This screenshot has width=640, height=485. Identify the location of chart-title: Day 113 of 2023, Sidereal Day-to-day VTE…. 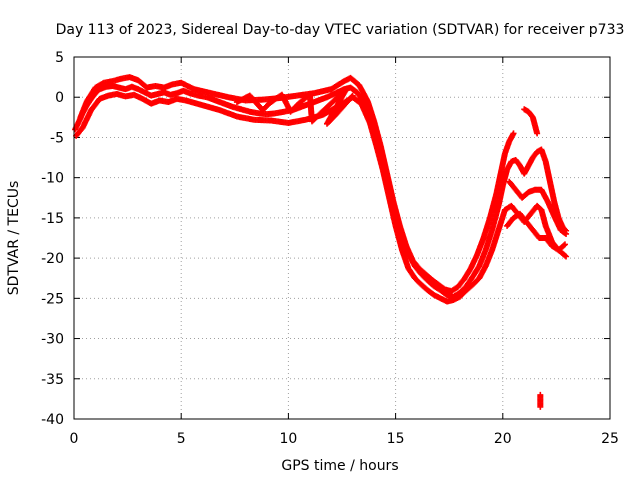
(340, 30).